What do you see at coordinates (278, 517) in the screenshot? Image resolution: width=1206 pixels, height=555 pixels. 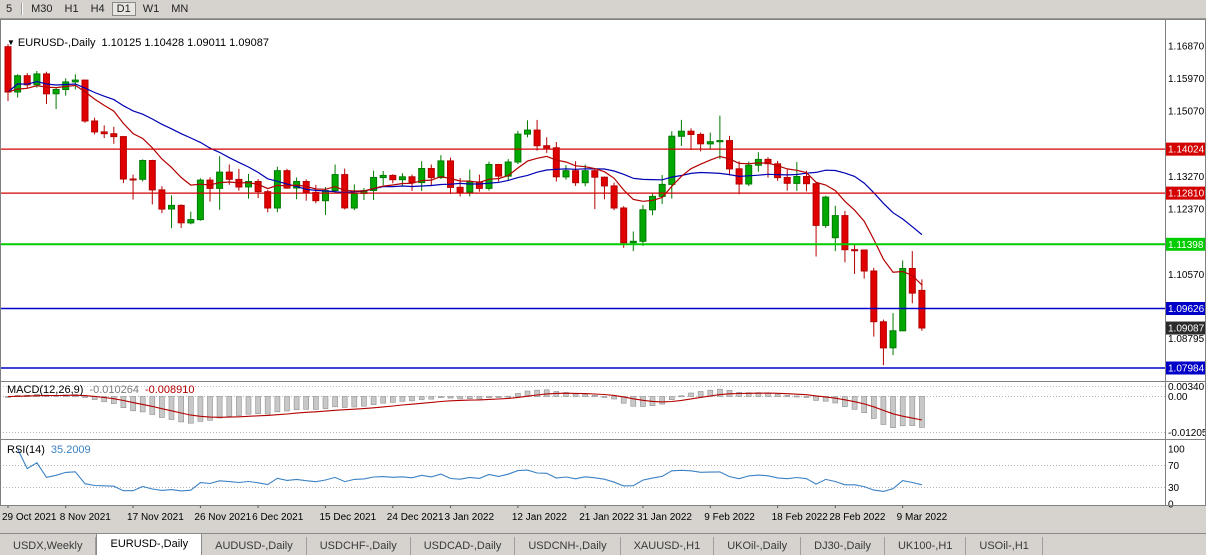 I see `date-axis-label: 6 Dec 2021` at bounding box center [278, 517].